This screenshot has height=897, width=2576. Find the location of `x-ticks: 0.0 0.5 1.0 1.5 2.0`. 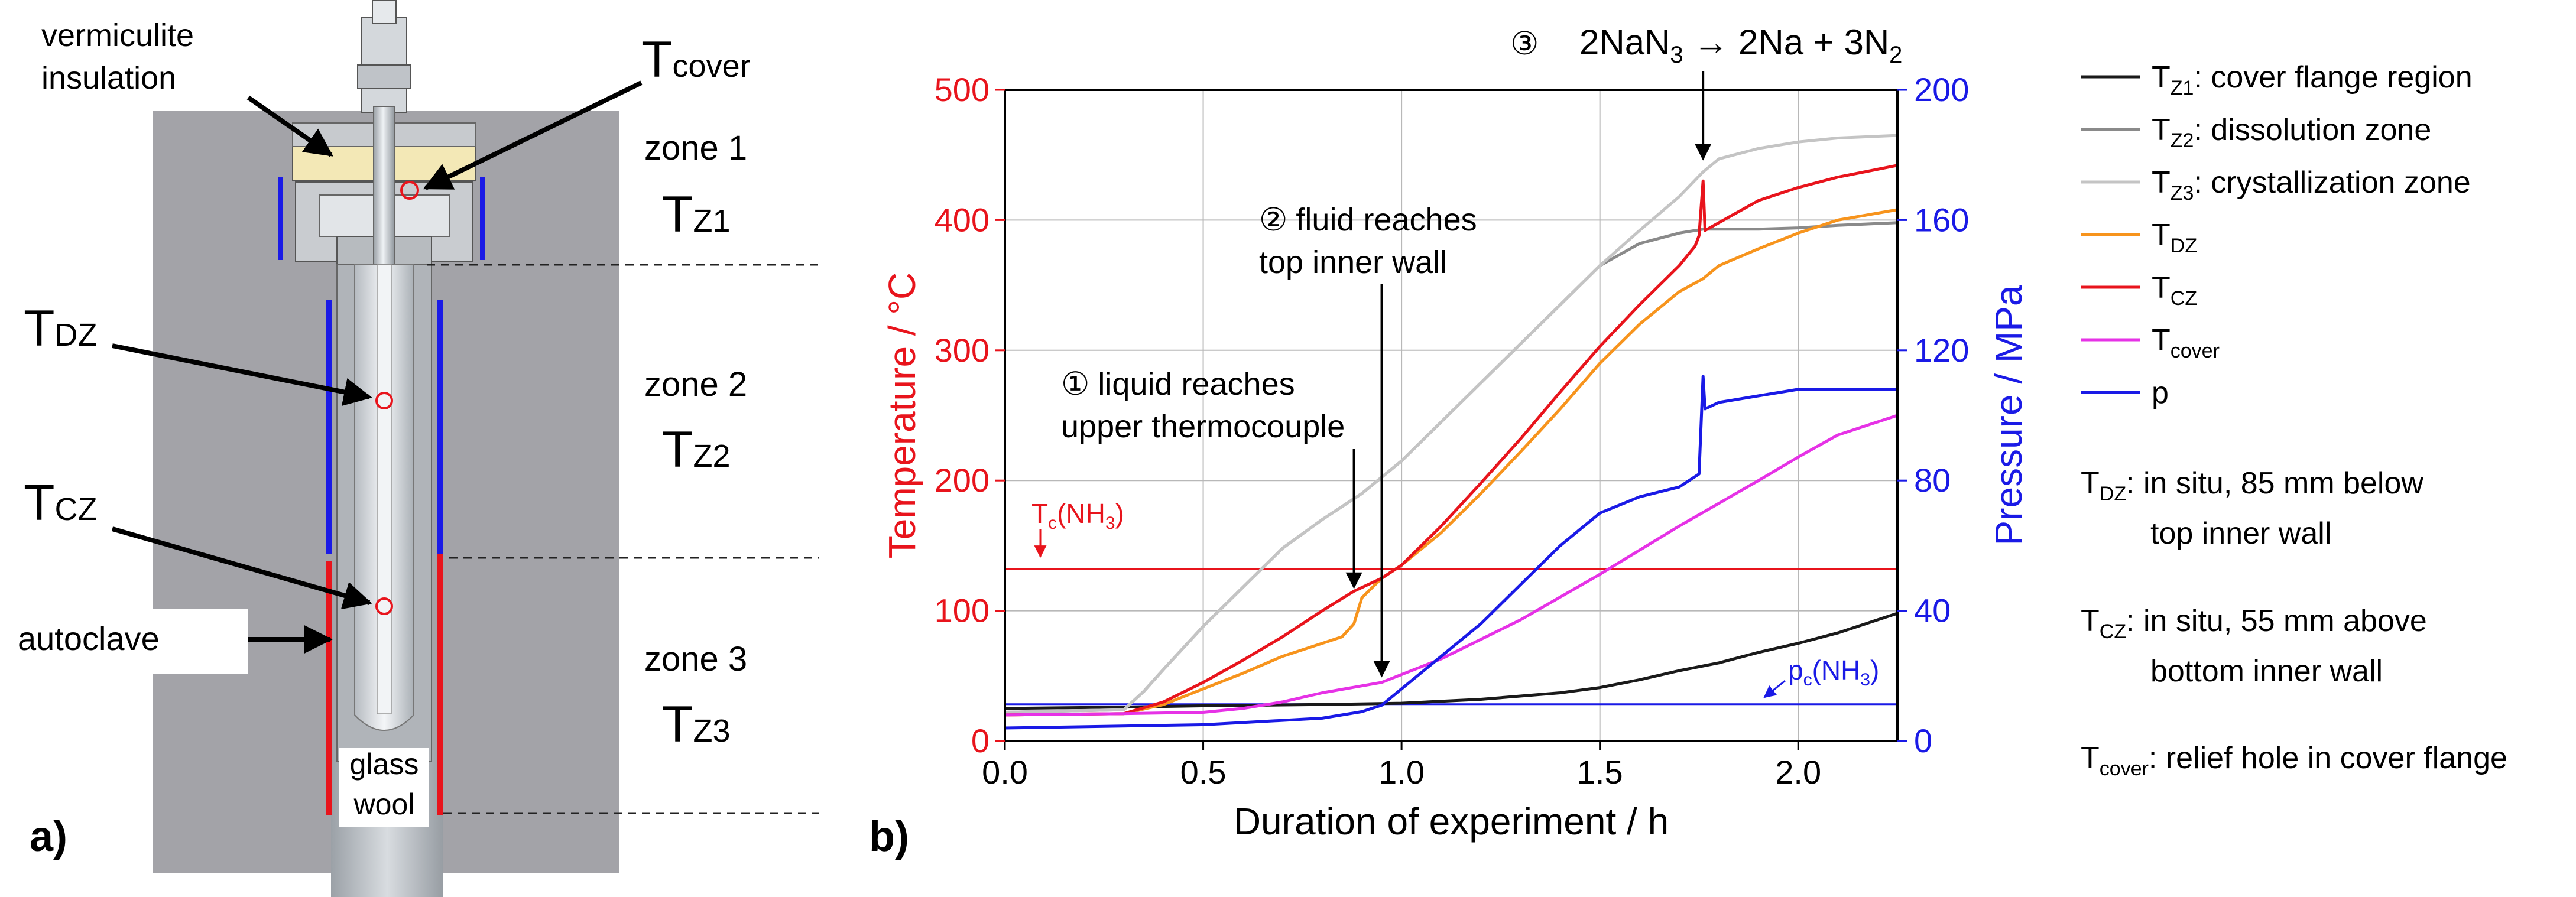

x-ticks: 0.0 0.5 1.0 1.5 2.0 is located at coordinates (1401, 766).